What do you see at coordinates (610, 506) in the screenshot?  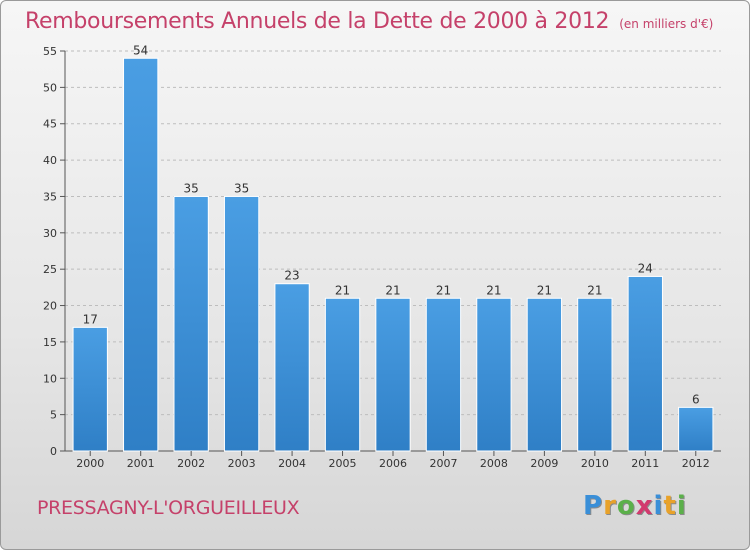 I see `logo-letter: r` at bounding box center [610, 506].